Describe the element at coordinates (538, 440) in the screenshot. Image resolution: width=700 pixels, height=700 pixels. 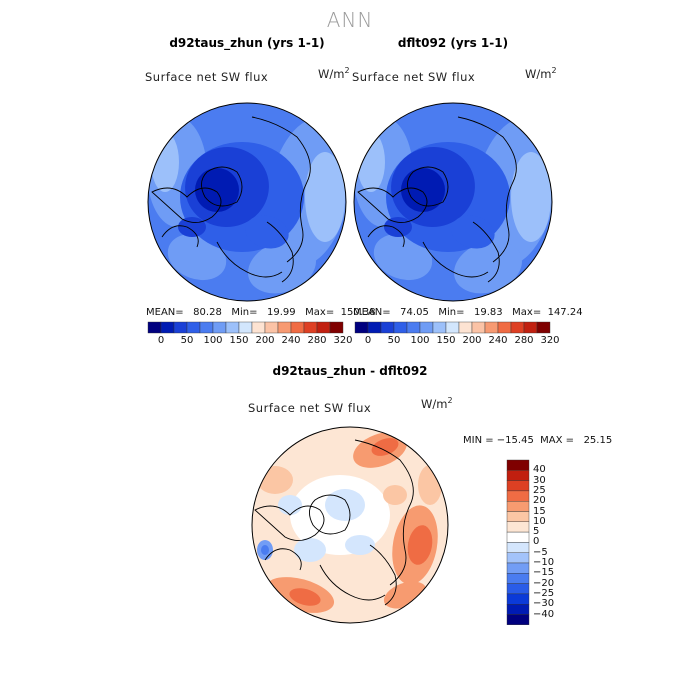
I see `panel3-stats: MIN = −15.45 MAX = 25.15` at that location.